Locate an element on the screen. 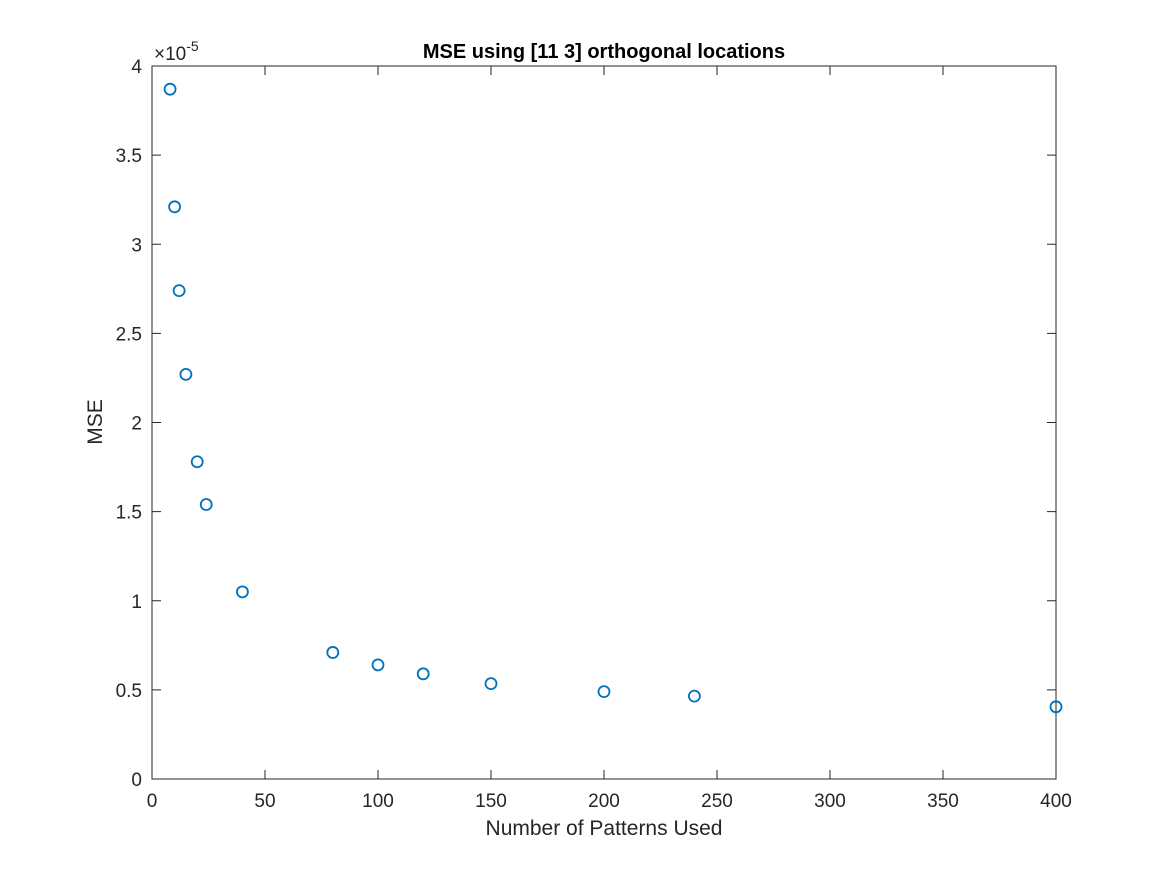  y-tick-label: 2 is located at coordinates (136, 424).